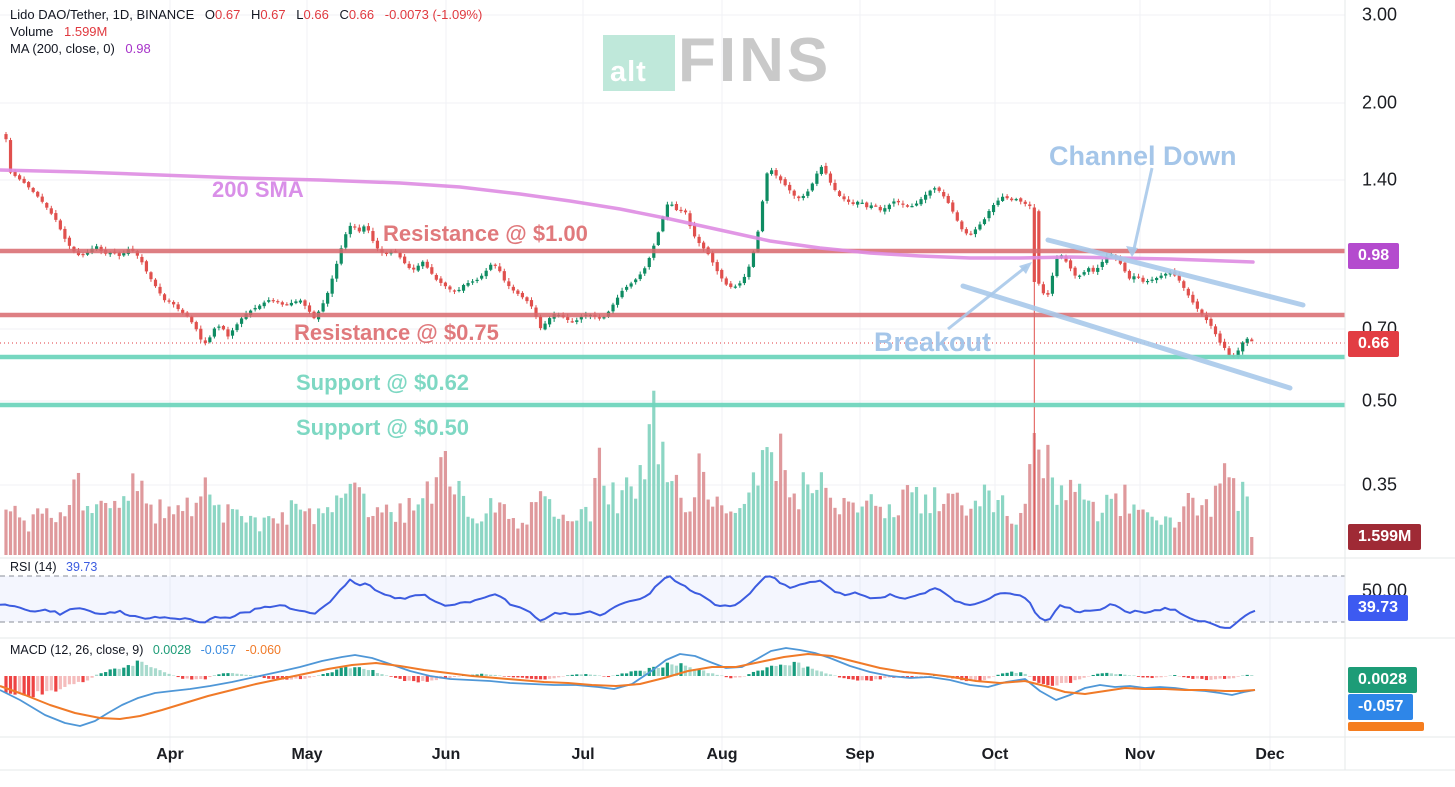  What do you see at coordinates (1380, 14) in the screenshot?
I see `price-tick-3.00: 3.00` at bounding box center [1380, 14].